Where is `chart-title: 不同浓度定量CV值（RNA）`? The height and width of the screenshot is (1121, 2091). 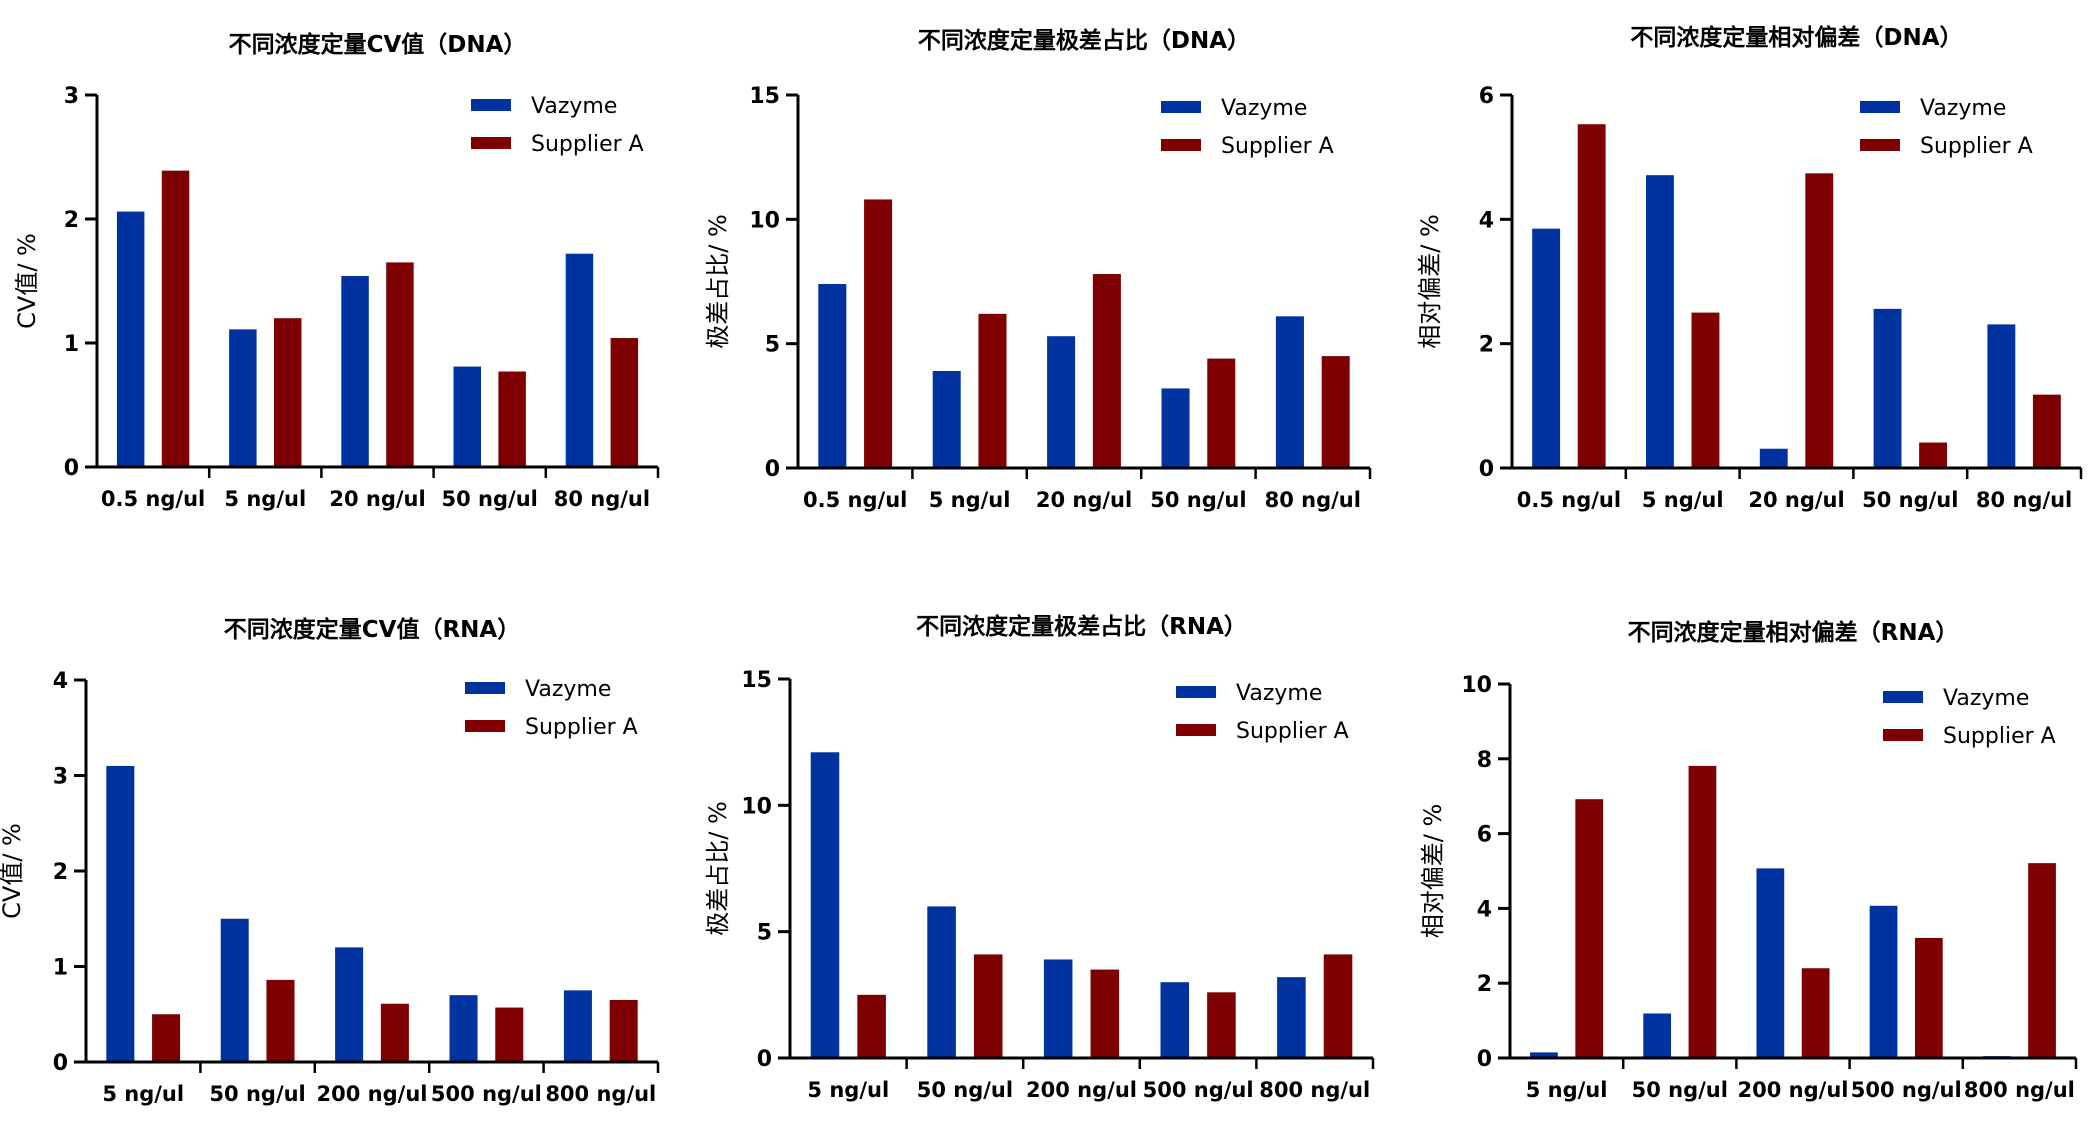
chart-title: 不同浓度定量CV值（RNA） is located at coordinates (372, 629).